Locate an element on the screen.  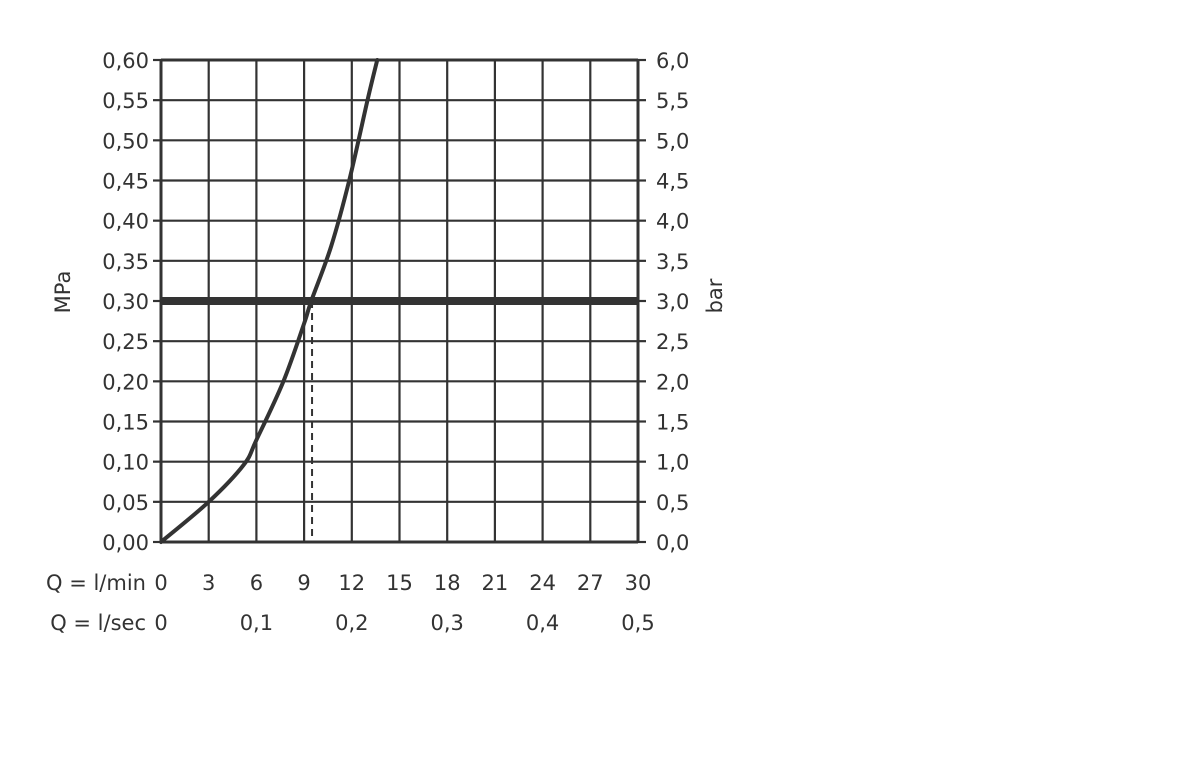
x-tick-label-lmin: 12 is located at coordinates (351, 583).